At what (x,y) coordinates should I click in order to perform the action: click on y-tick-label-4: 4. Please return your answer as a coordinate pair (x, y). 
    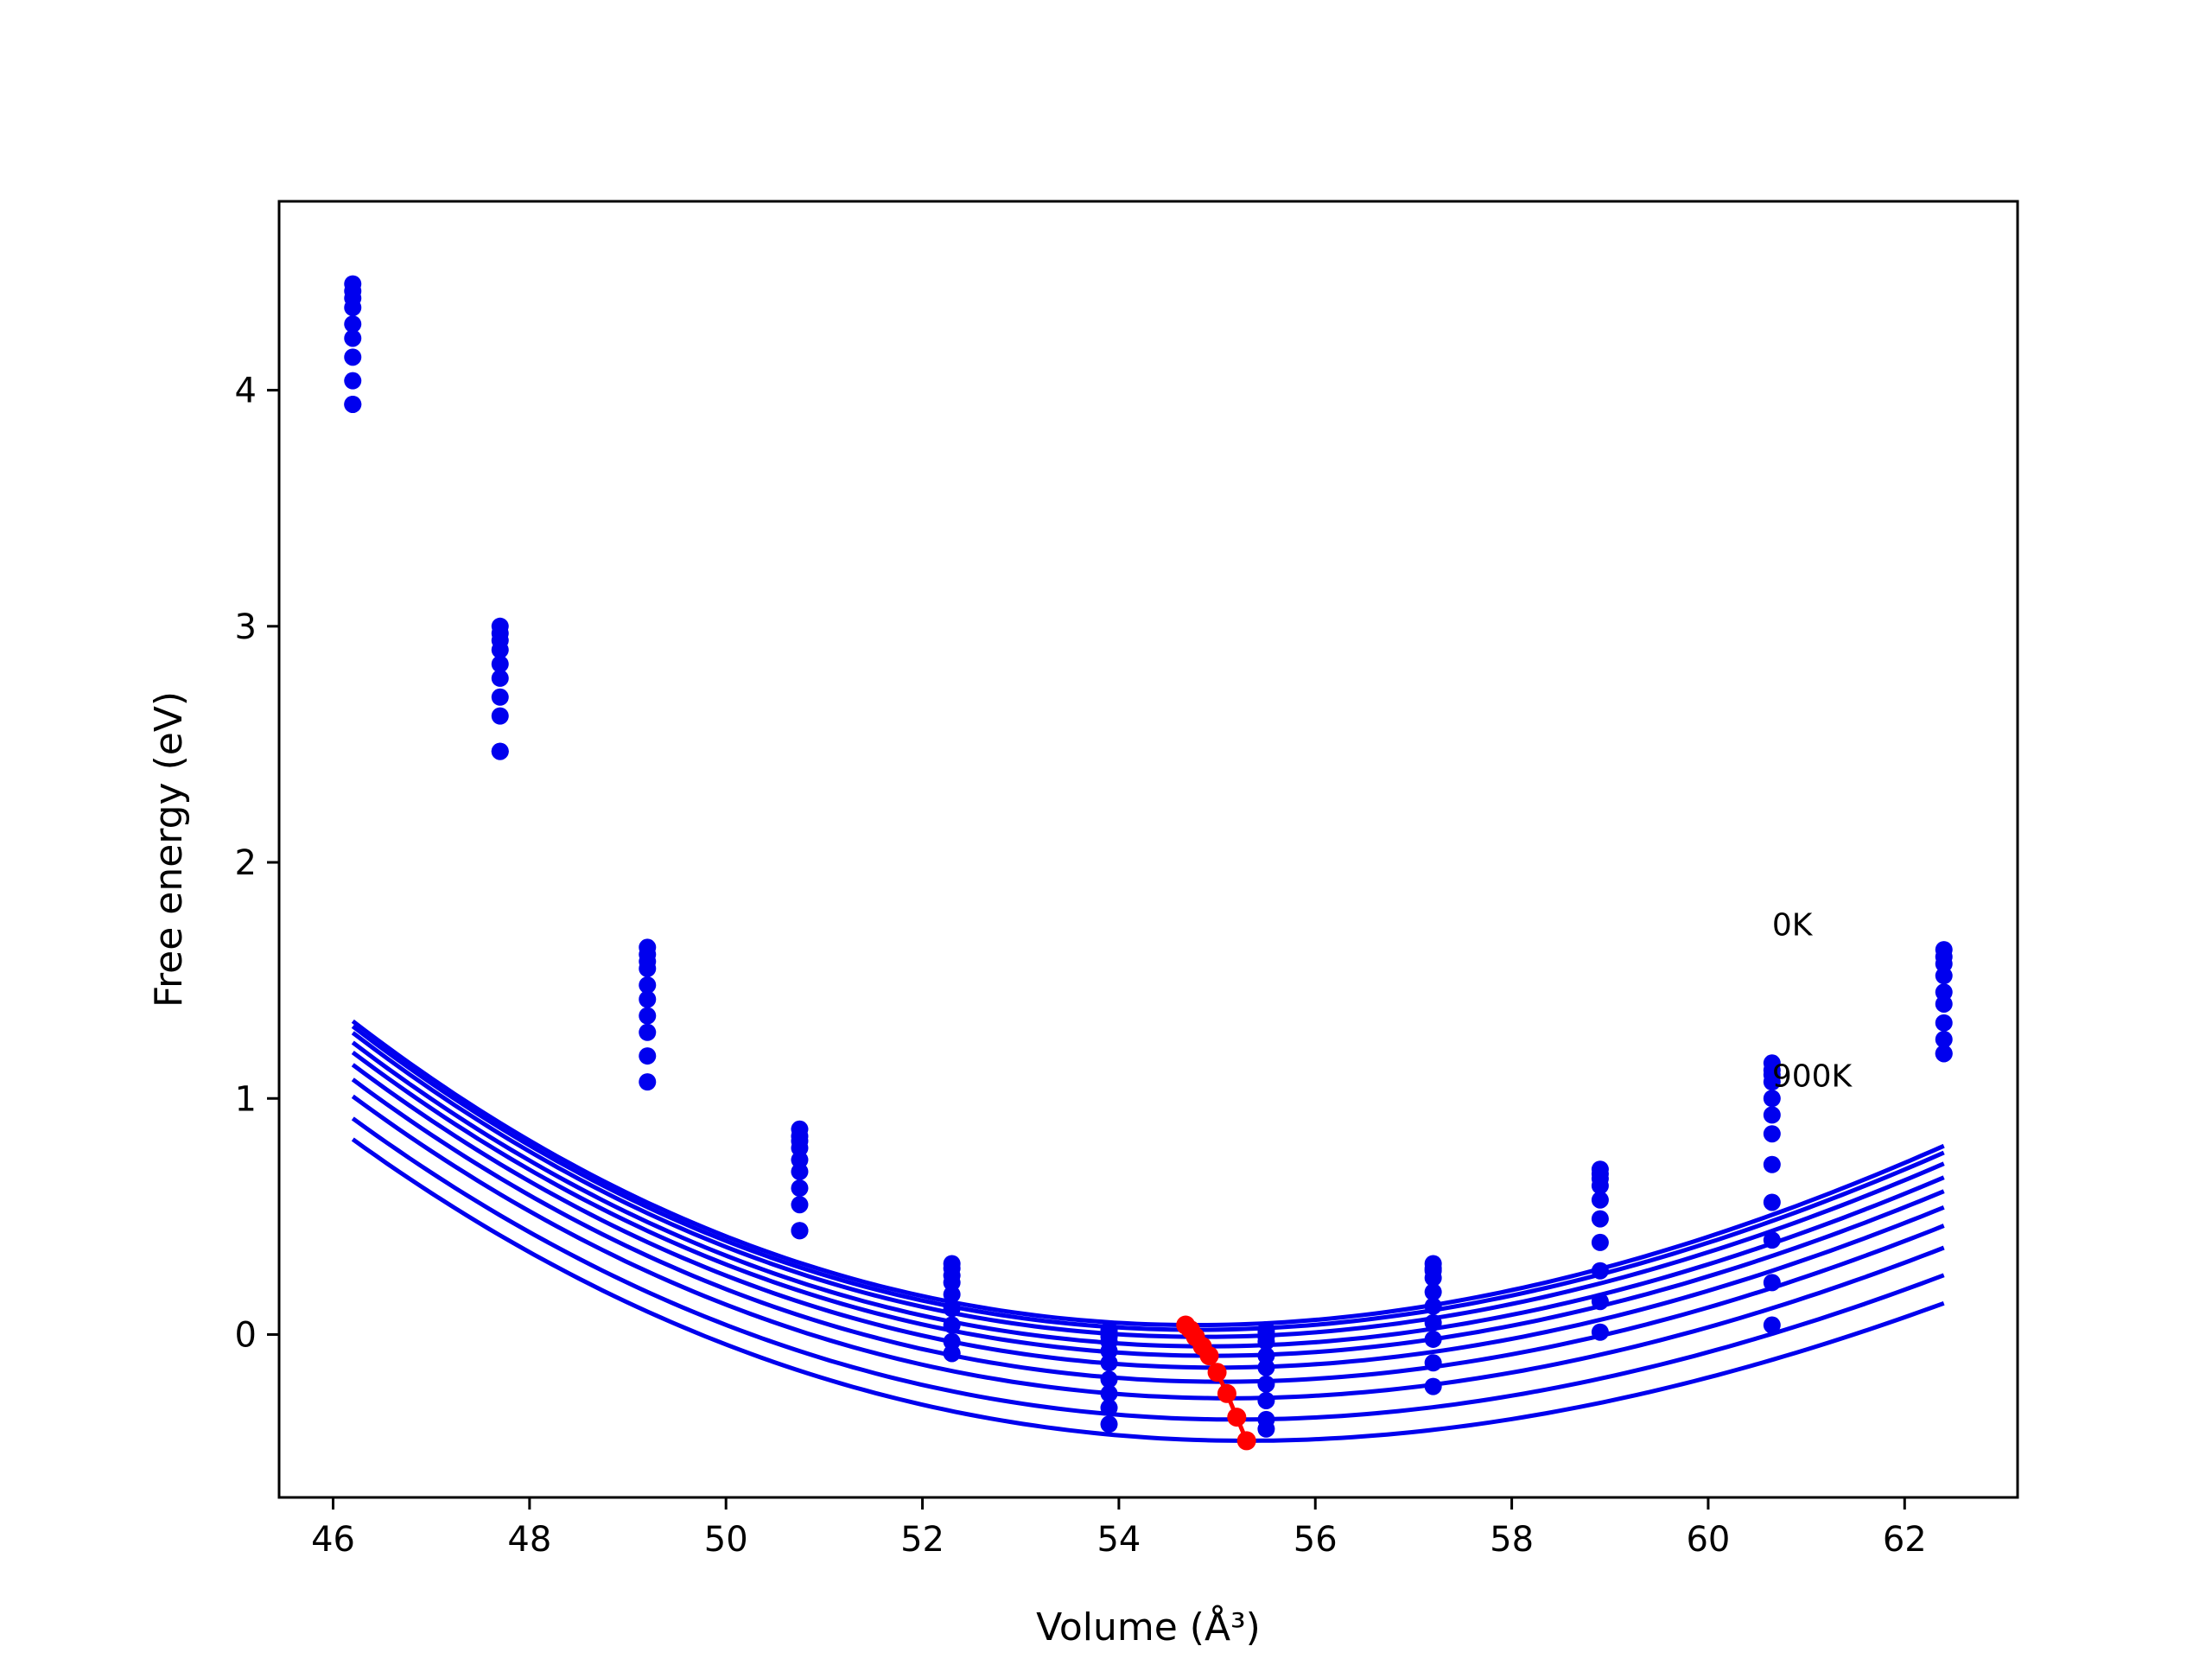
    Looking at the image, I should click on (246, 391).